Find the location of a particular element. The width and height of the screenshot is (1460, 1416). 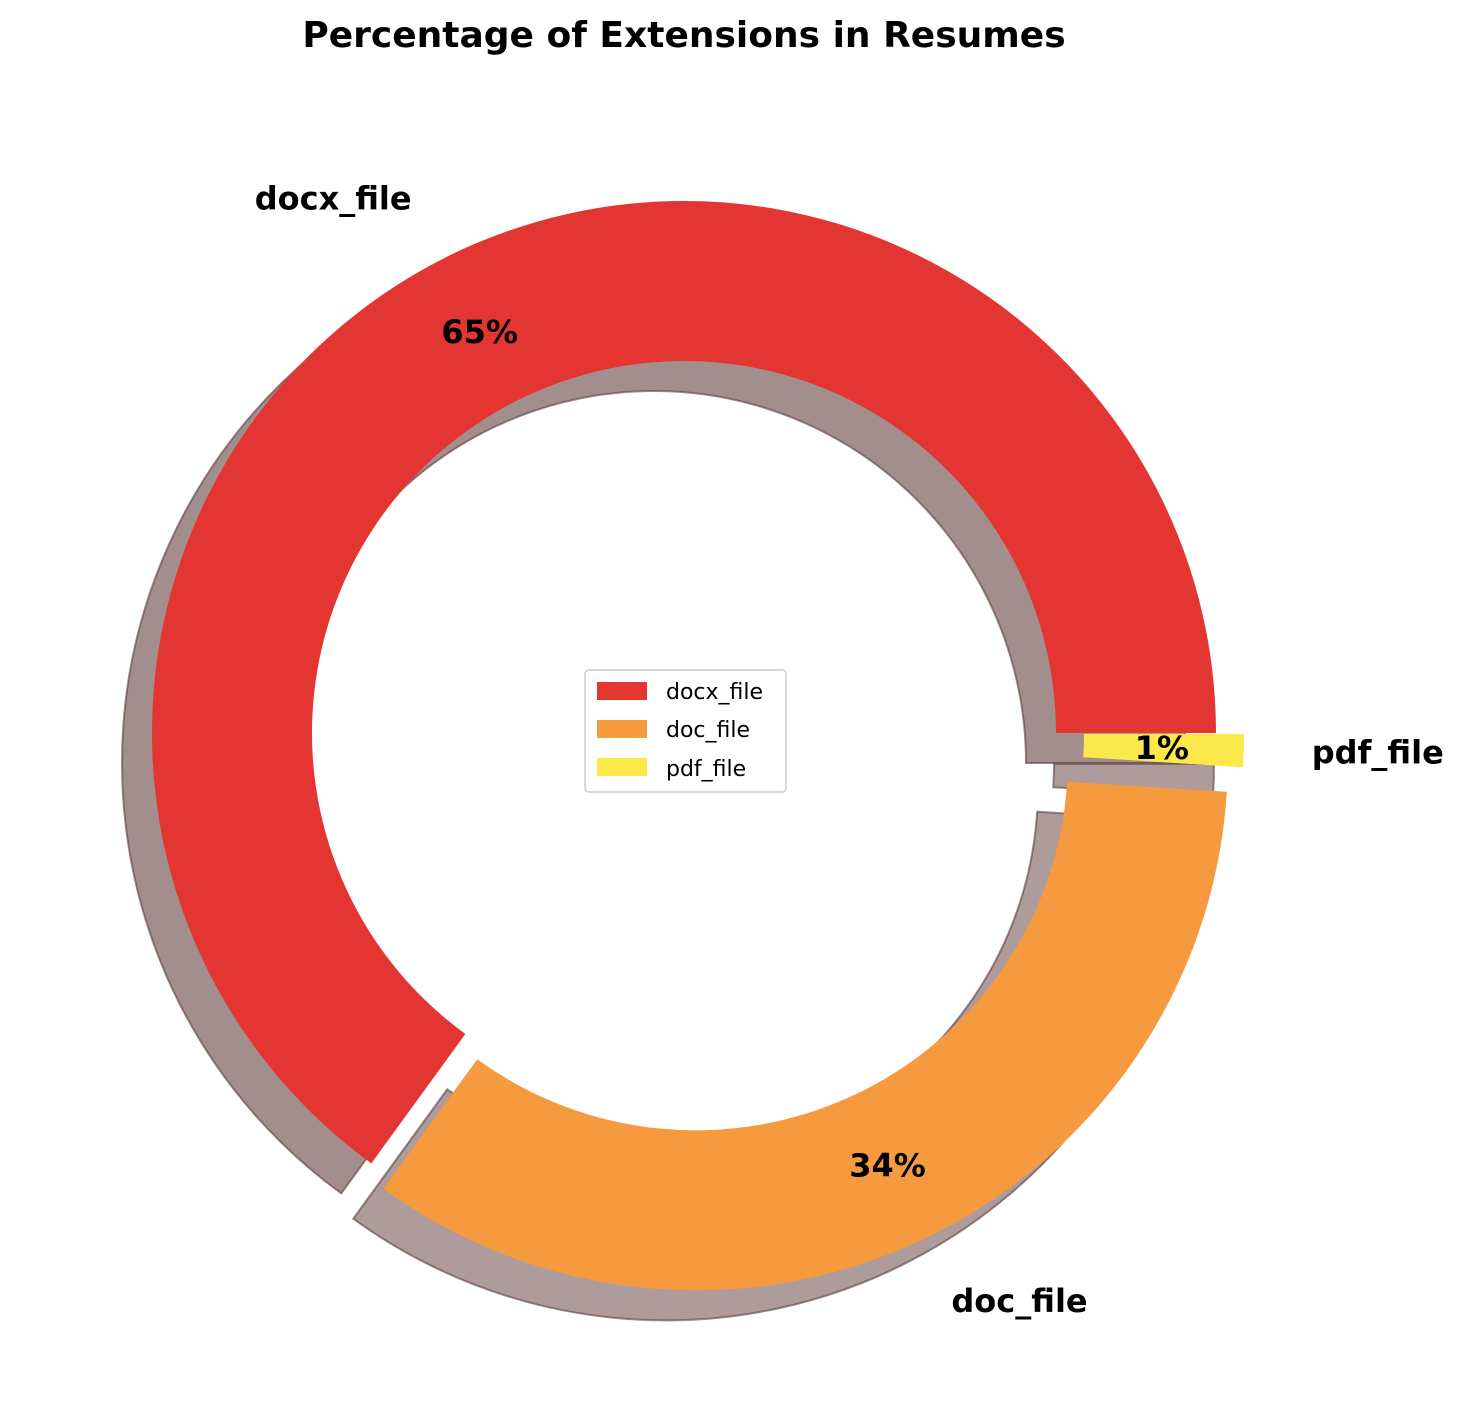

pct-label-doc-file: 34% is located at coordinates (887, 1166).